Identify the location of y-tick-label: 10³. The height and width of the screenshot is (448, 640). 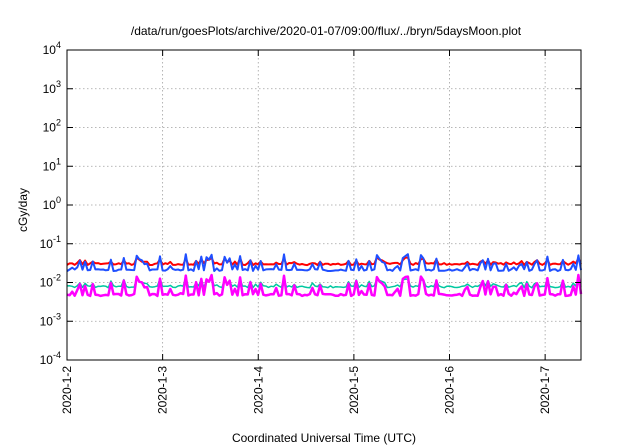
(52, 87).